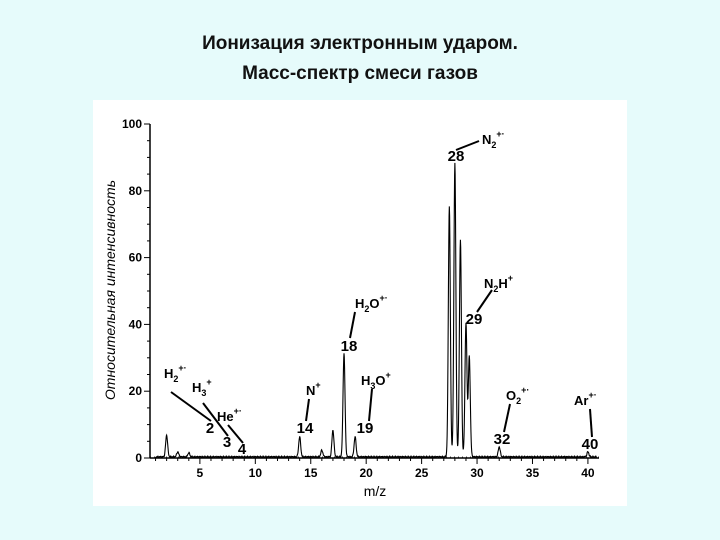 The image size is (720, 540). Describe the element at coordinates (590, 444) in the screenshot. I see `peak-label-40: 40` at that location.